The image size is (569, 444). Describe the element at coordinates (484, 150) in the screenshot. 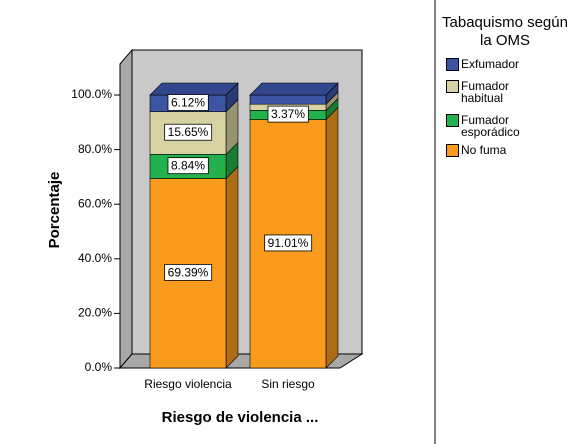

I see `legend-label: No fuma` at that location.